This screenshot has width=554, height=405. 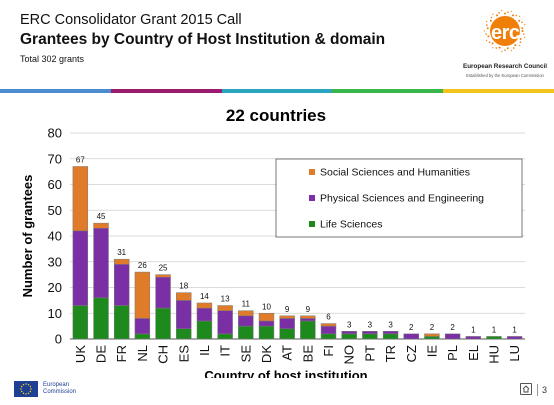 What do you see at coordinates (55, 158) in the screenshot?
I see `y-tick-label: 70` at bounding box center [55, 158].